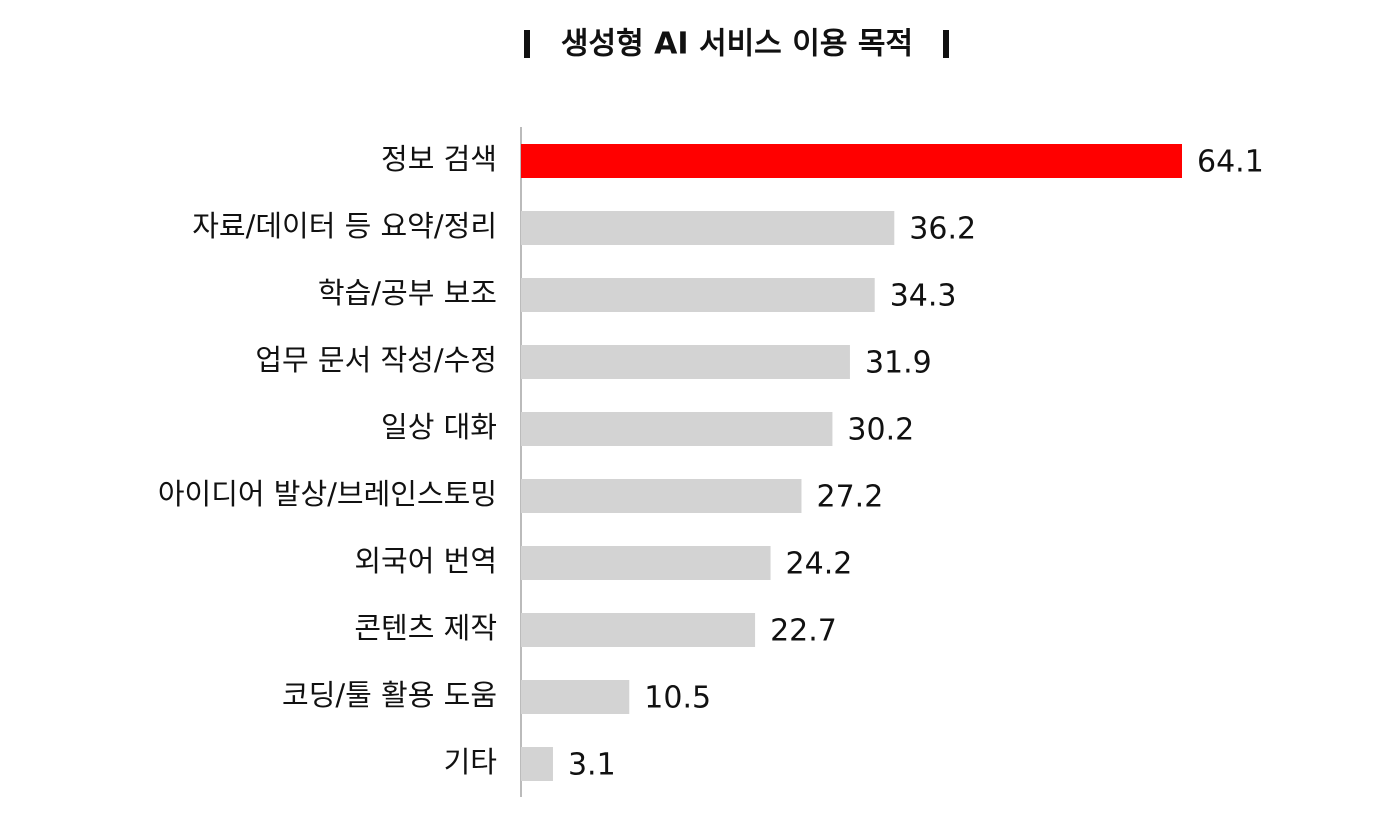 The height and width of the screenshot is (816, 1394). What do you see at coordinates (425, 628) in the screenshot?
I see `category-label: 콘텐츠 제작` at bounding box center [425, 628].